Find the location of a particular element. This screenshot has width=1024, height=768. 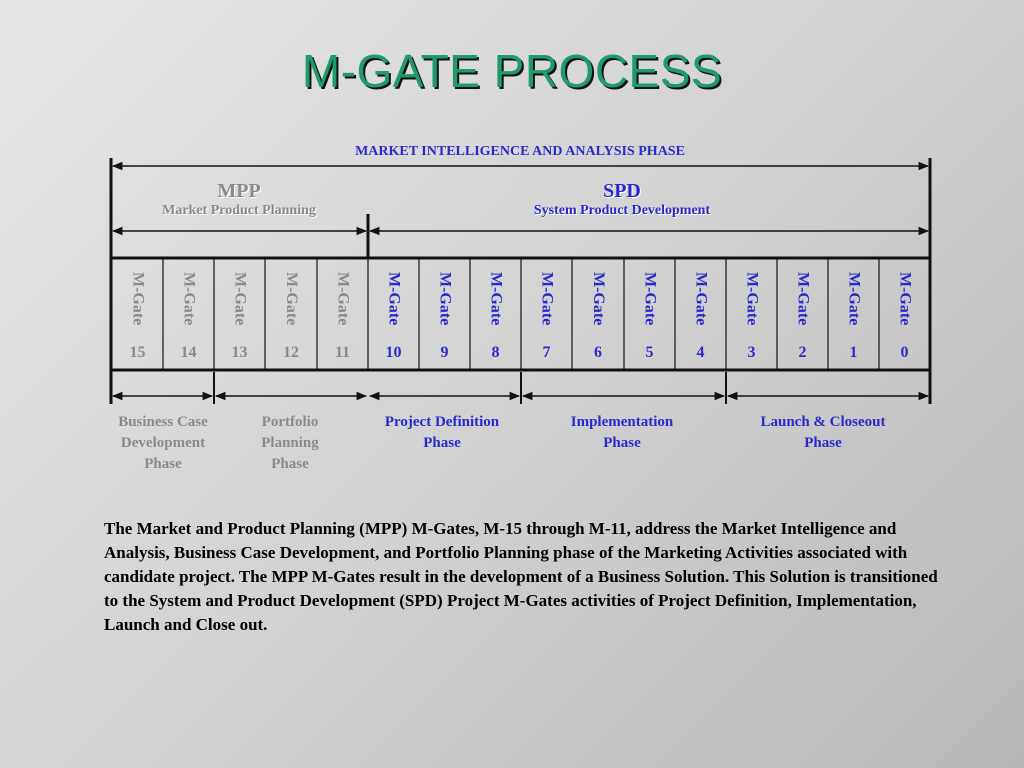

spd-group-header: SPD System Product Development is located at coordinates (622, 199).